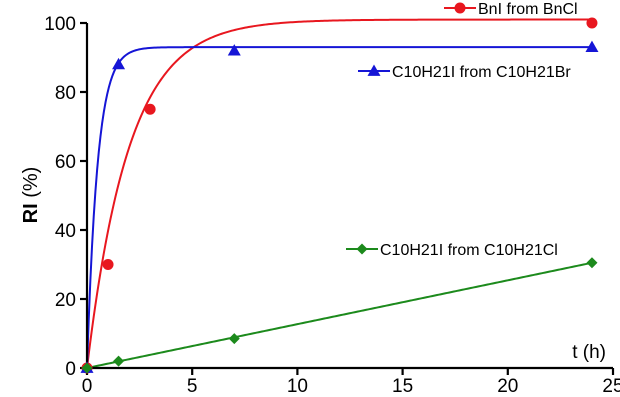  I want to click on y-tick-label: 20, so click(65, 300).